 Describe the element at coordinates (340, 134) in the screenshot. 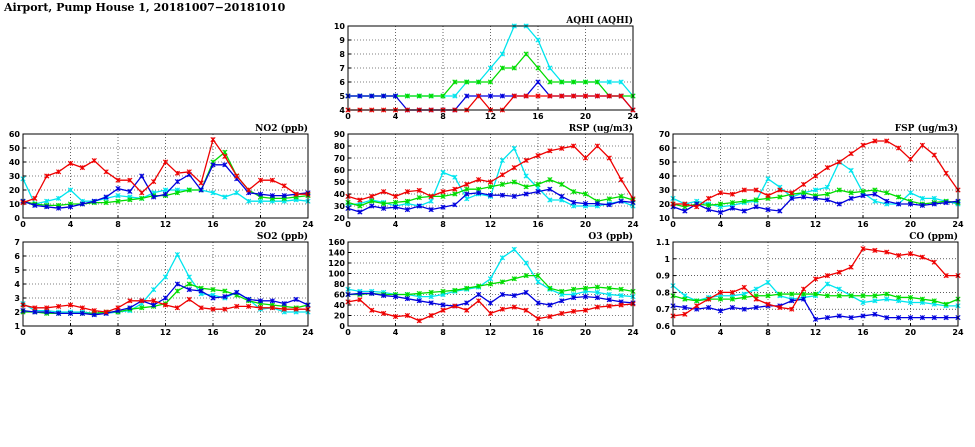

I see `y-tick-label: 90` at that location.